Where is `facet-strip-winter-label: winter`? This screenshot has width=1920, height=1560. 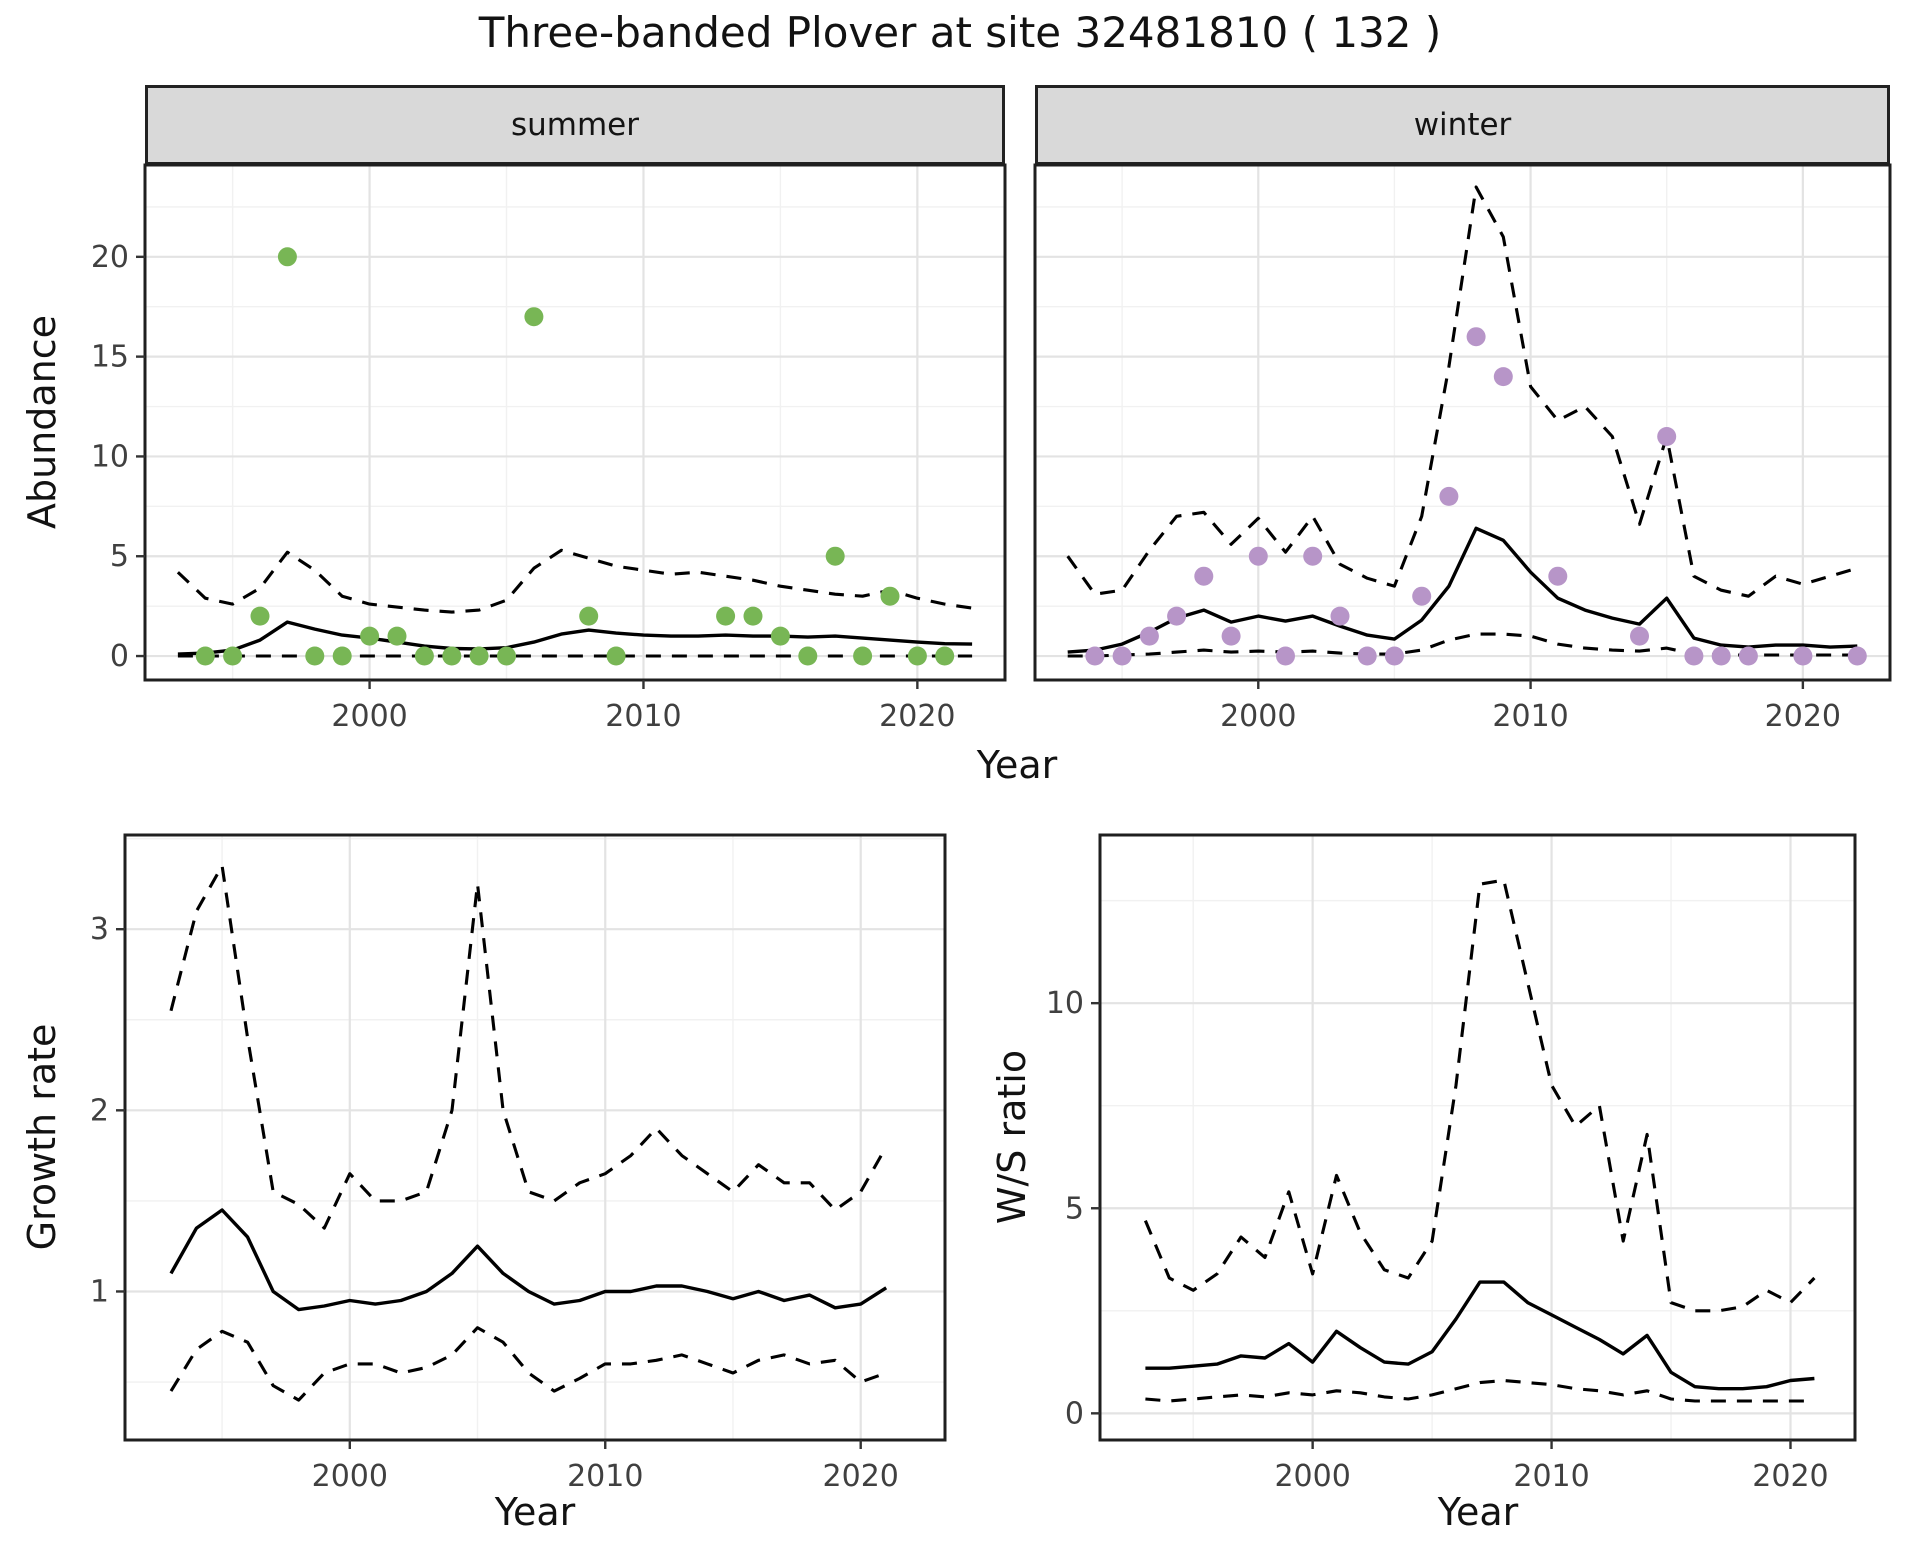
facet-strip-winter-label: winter is located at coordinates (1462, 125).